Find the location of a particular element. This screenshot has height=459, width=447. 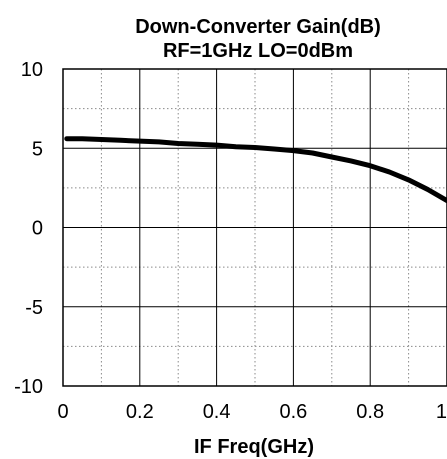

x-tick-label: 0.6 is located at coordinates (293, 412).